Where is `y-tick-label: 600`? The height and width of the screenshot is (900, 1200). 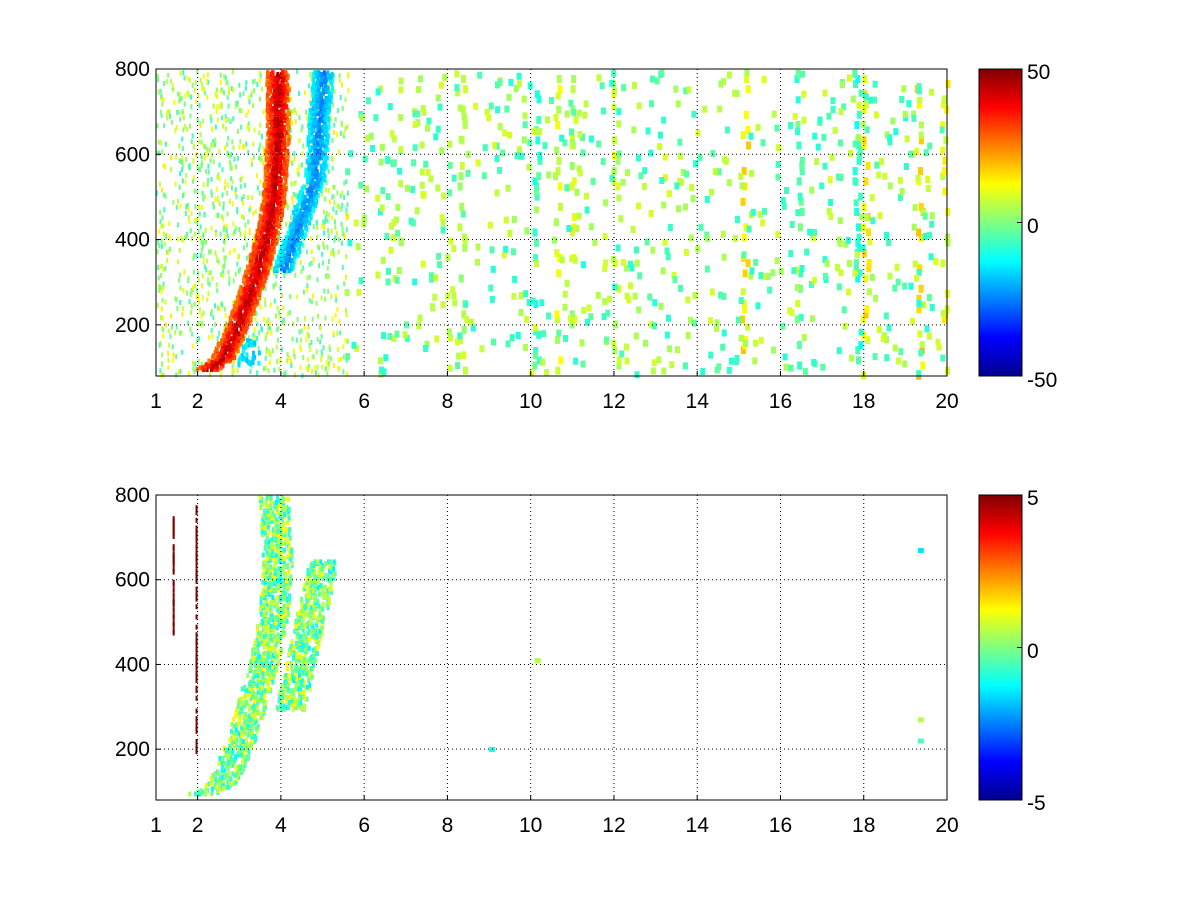
y-tick-label: 600 is located at coordinates (132, 154).